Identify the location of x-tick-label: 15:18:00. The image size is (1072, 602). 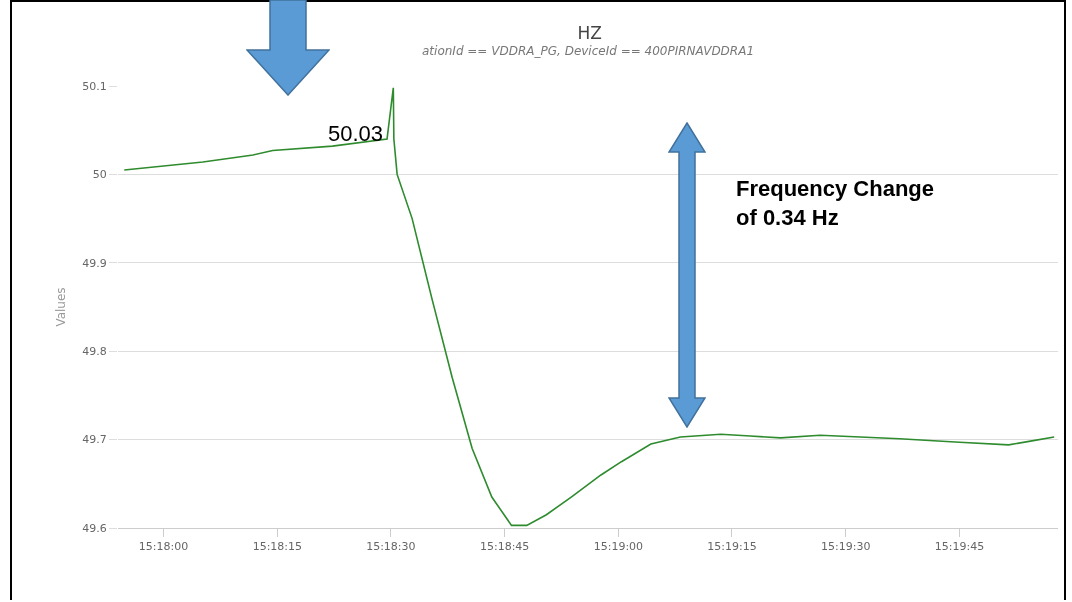
(163, 547).